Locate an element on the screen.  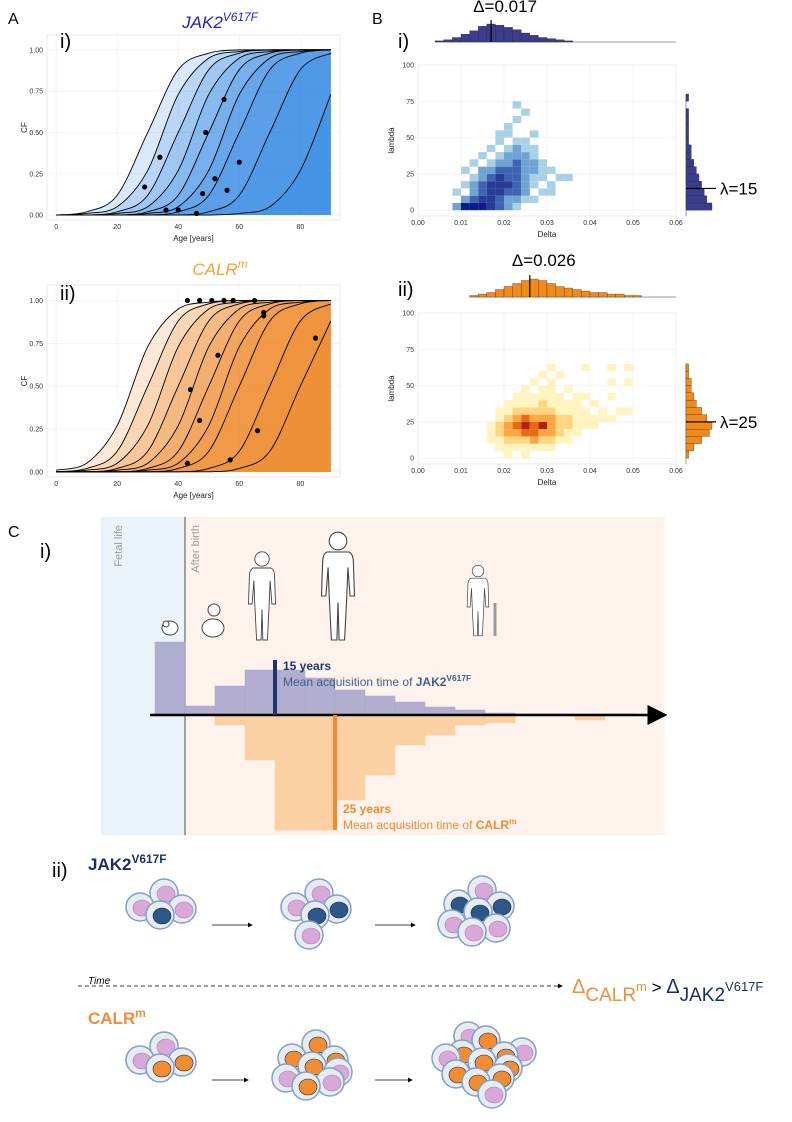
formula-part: Δ is located at coordinates (672, 987).